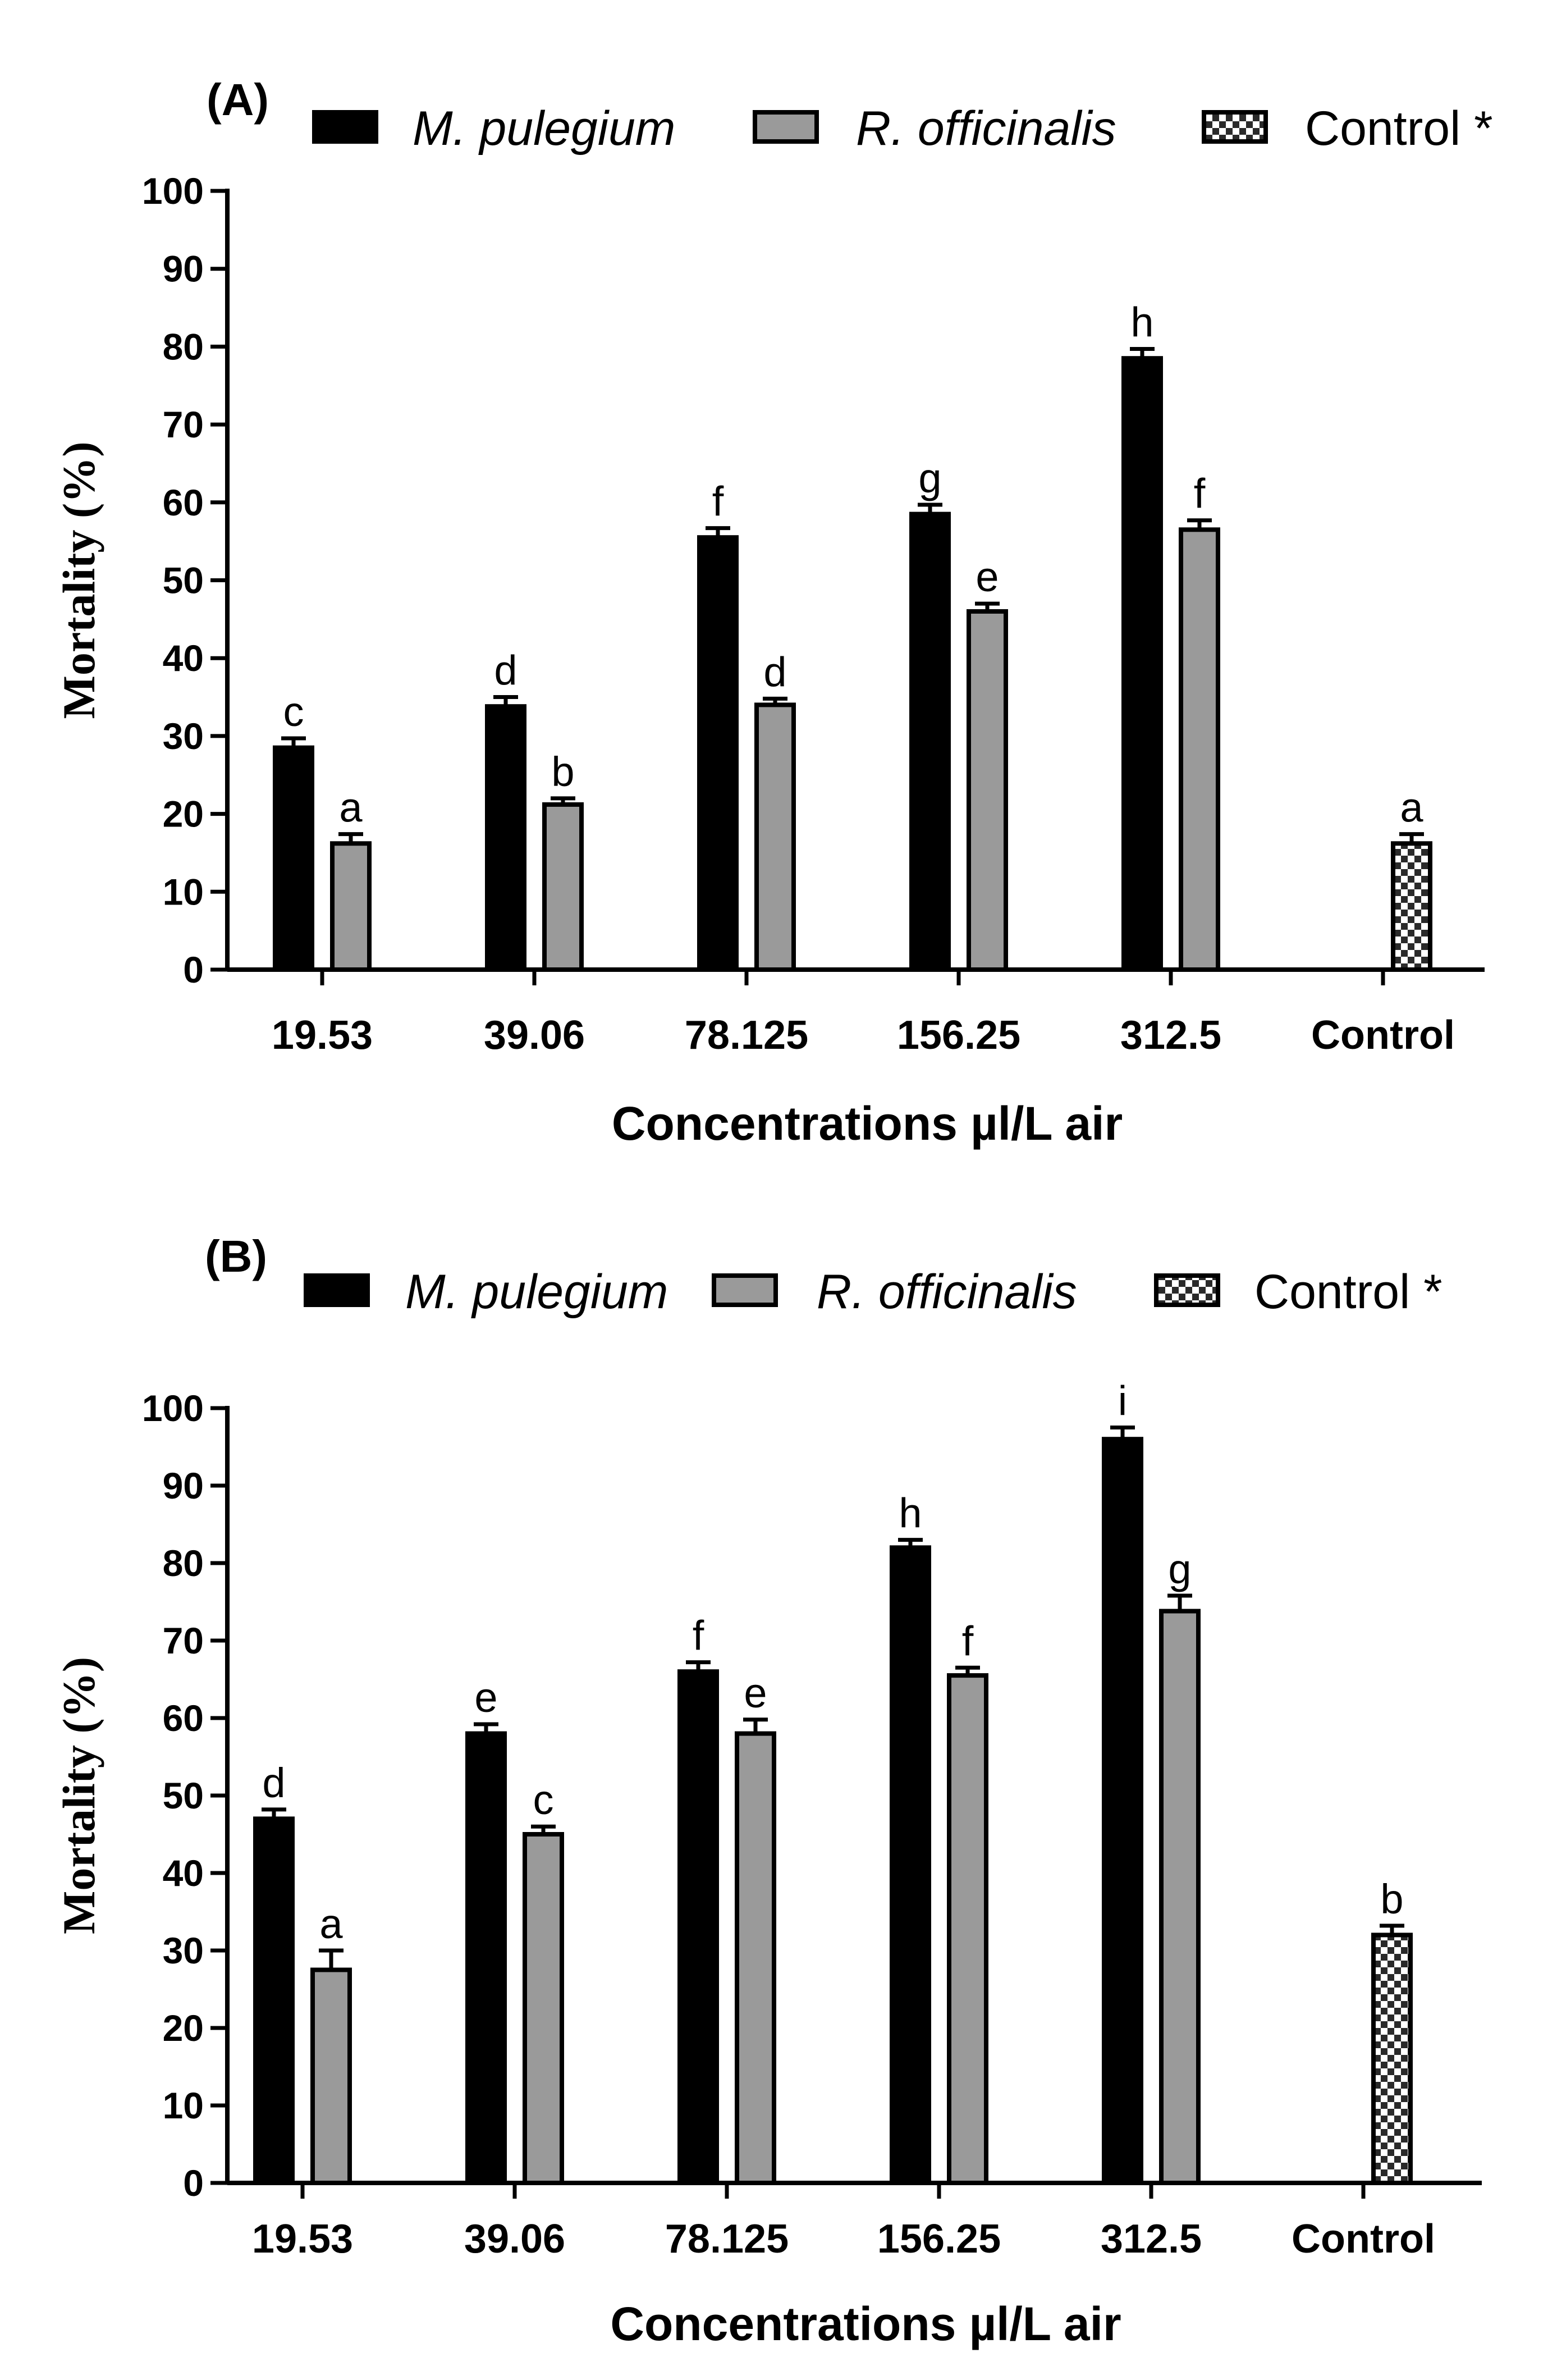 The width and height of the screenshot is (1557, 2380). What do you see at coordinates (238, 100) in the screenshot?
I see `panel-label: (A)` at bounding box center [238, 100].